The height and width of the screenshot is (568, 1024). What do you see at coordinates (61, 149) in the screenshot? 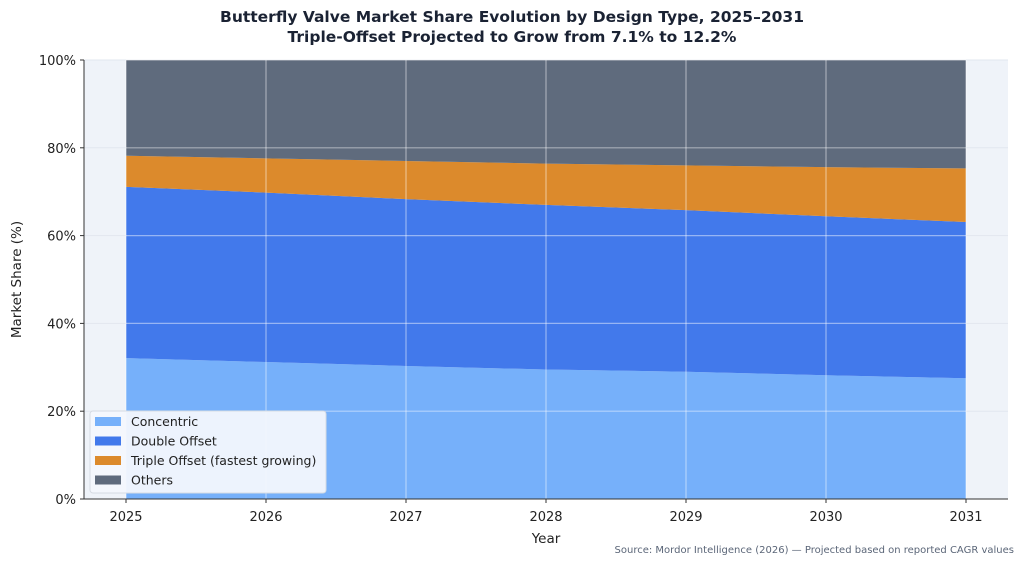
I see `y-tick-label: 80%` at bounding box center [61, 149].